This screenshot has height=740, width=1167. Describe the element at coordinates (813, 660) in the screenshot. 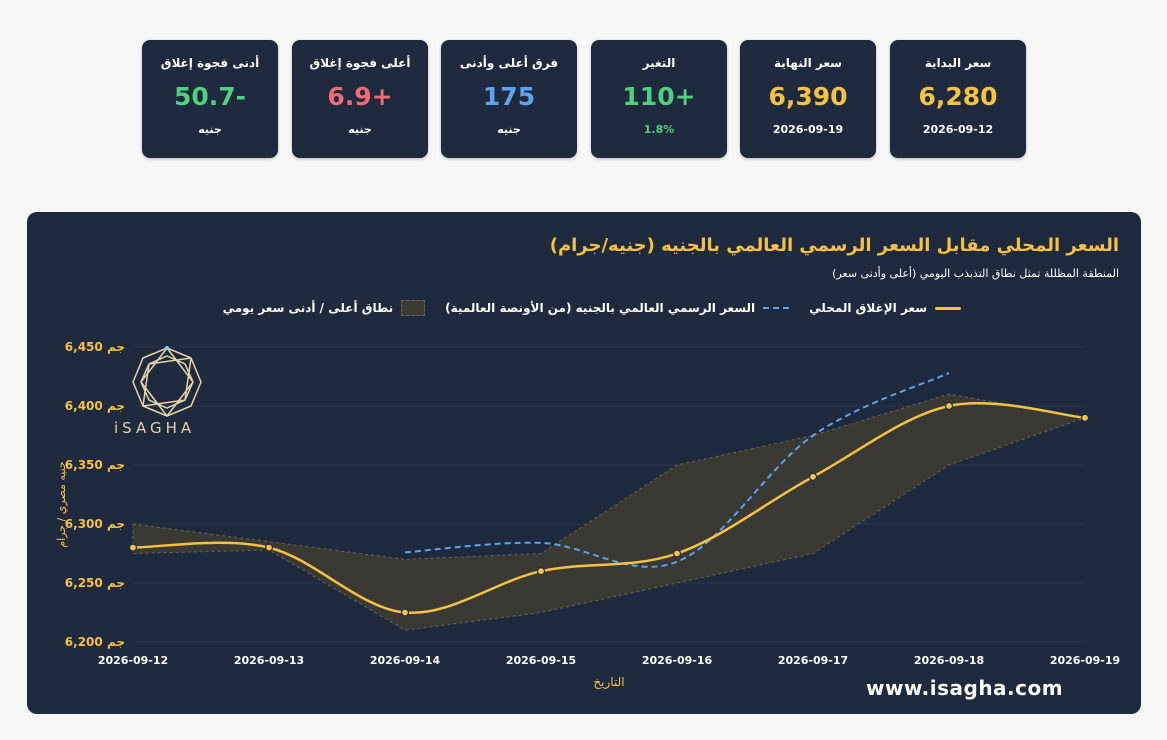

I see `x-tick-label: 2026-09-17` at that location.